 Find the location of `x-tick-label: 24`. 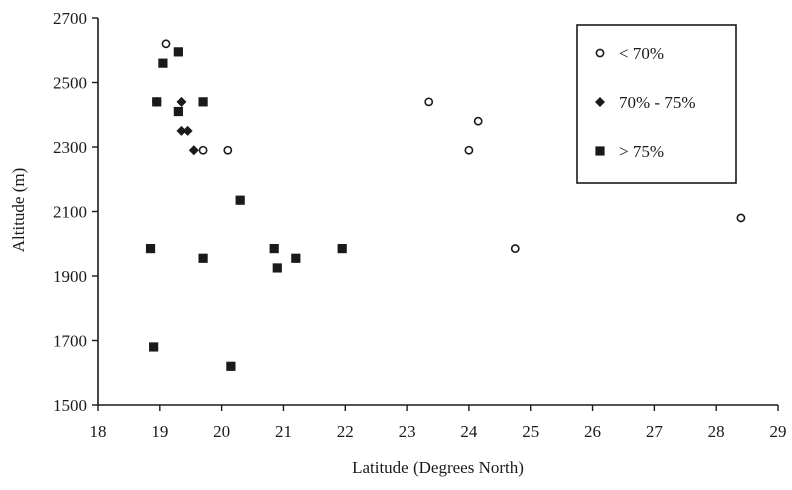

x-tick-label: 24 is located at coordinates (469, 431).